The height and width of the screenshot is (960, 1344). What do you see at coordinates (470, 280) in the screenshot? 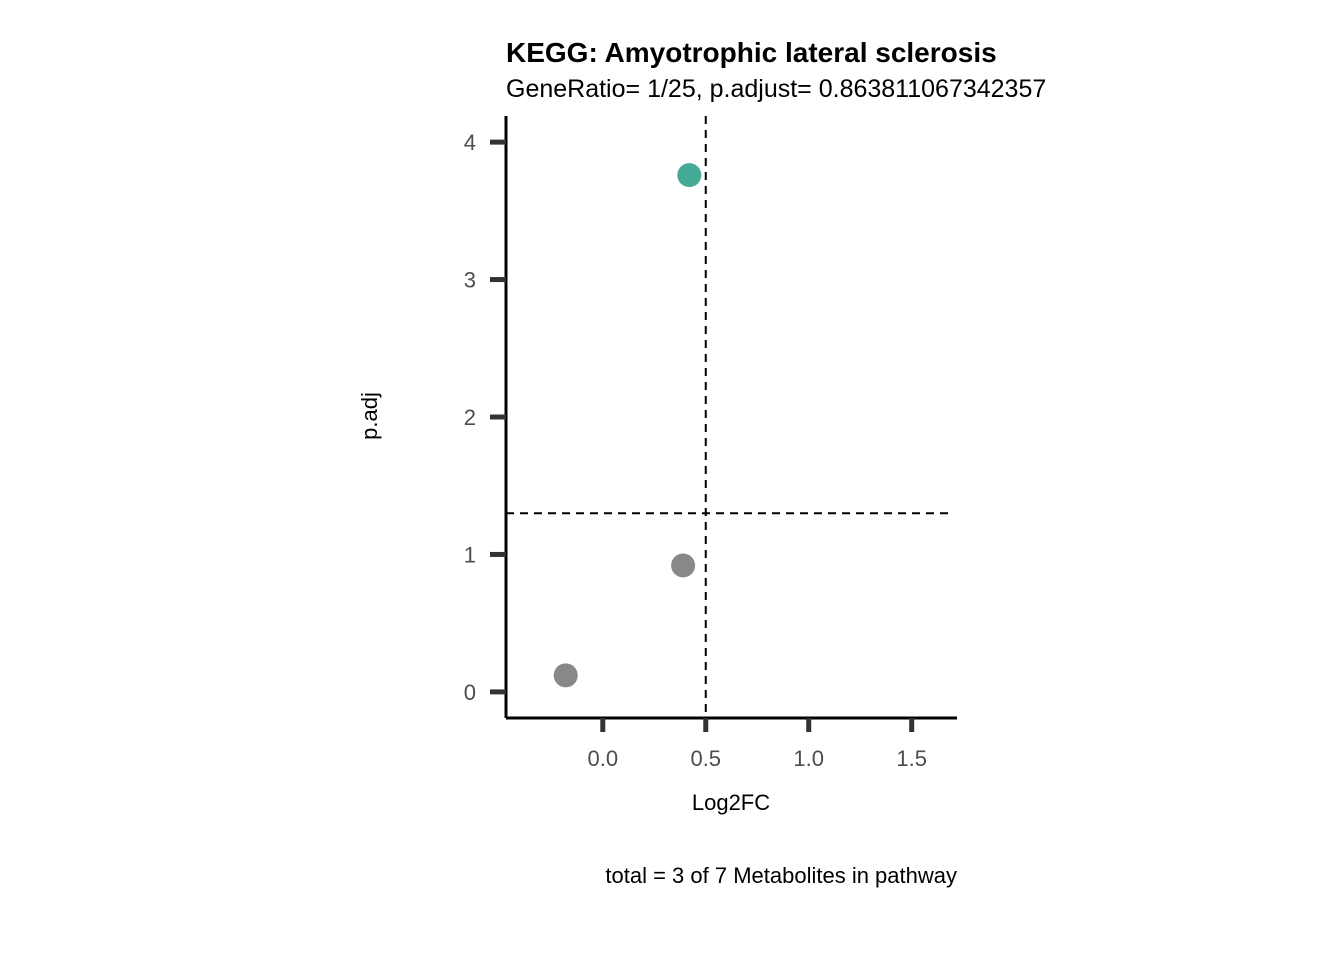
I see `y-tick-label: 3` at bounding box center [470, 280].